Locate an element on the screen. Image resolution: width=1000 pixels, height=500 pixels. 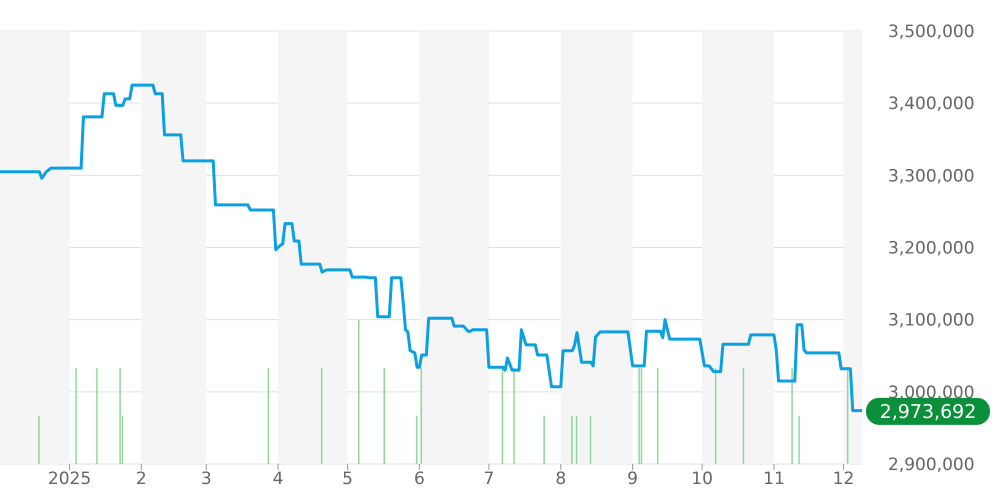
y-tick-label: 2,900,000 is located at coordinates (931, 465).